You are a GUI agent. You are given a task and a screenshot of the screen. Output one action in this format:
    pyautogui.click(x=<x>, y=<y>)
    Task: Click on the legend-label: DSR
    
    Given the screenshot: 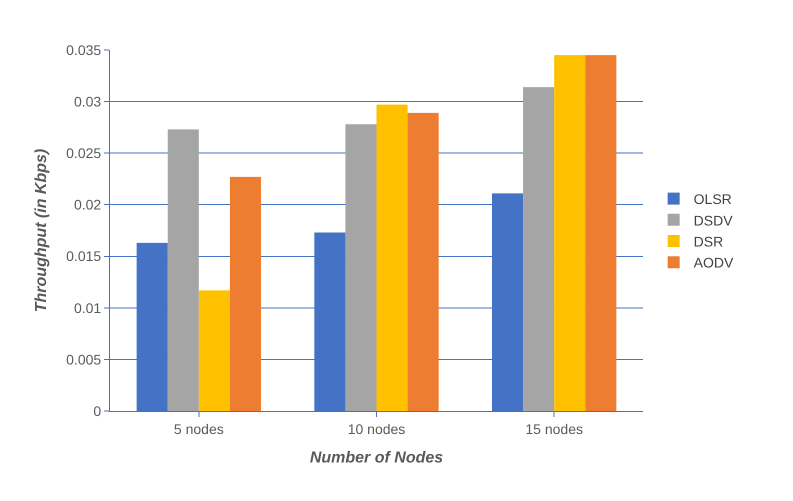 What is the action you would take?
    pyautogui.click(x=709, y=241)
    